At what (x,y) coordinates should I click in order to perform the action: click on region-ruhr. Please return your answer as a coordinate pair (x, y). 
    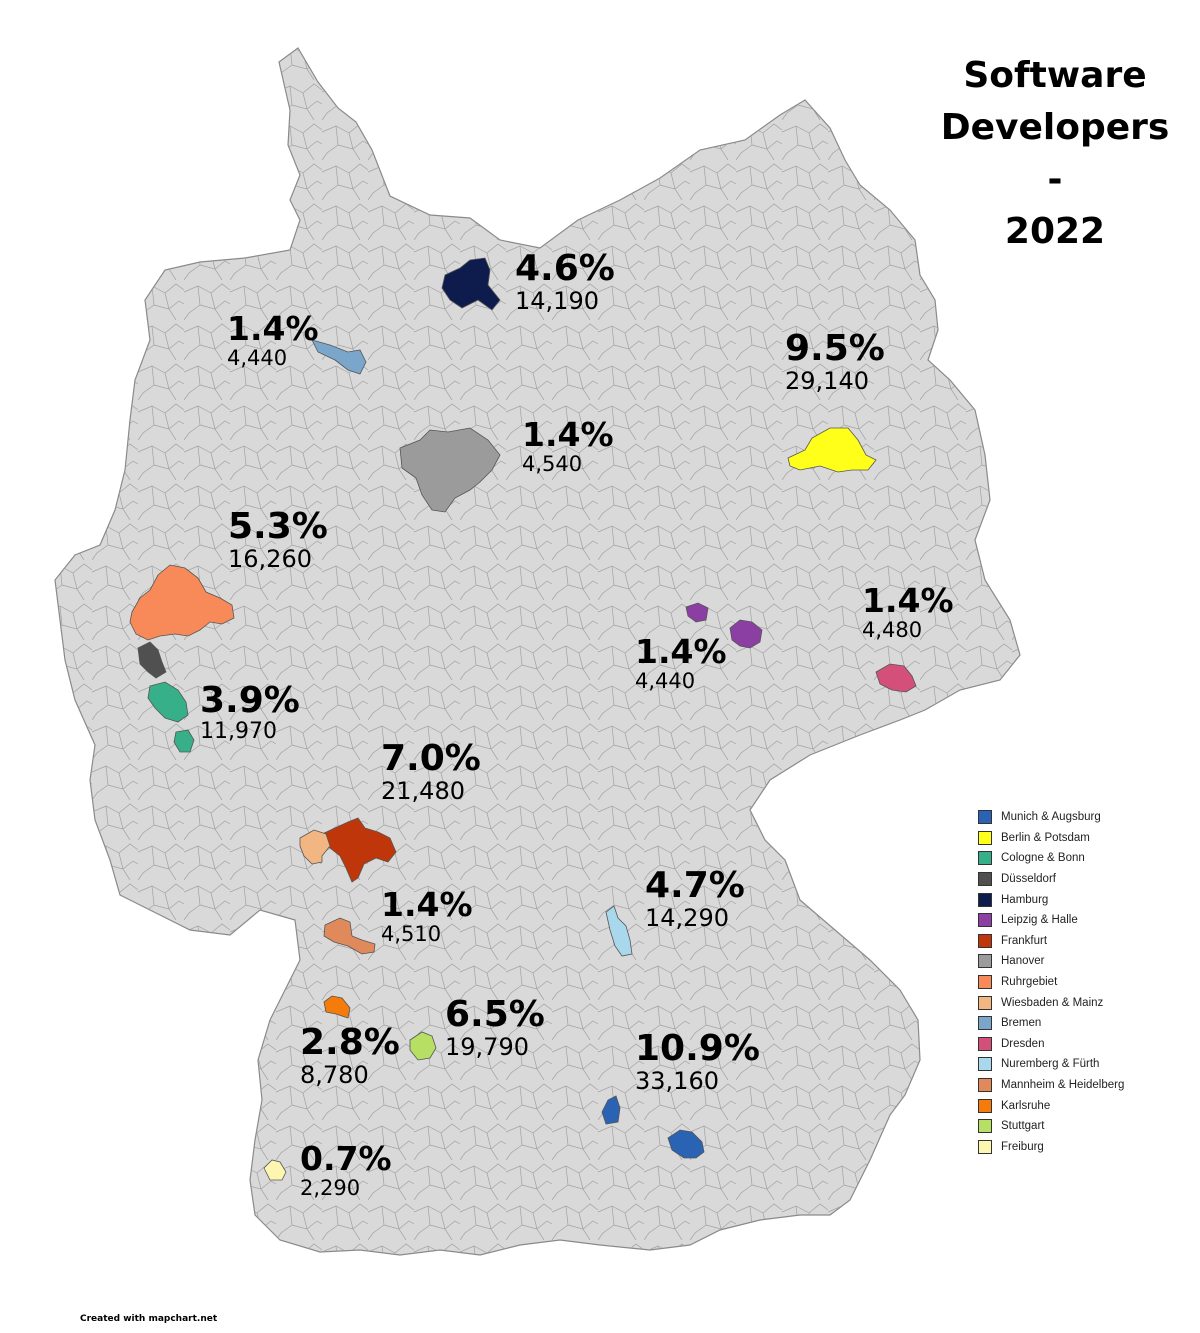
    Looking at the image, I should click on (182, 602).